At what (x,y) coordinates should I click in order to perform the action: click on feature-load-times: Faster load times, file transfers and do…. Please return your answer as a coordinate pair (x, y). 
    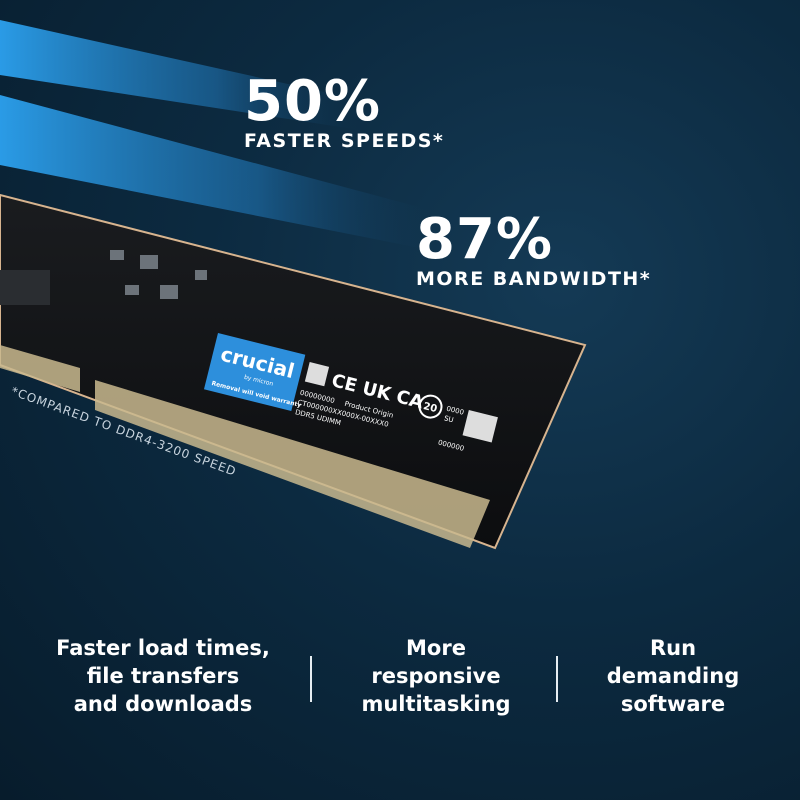
    Looking at the image, I should click on (163, 676).